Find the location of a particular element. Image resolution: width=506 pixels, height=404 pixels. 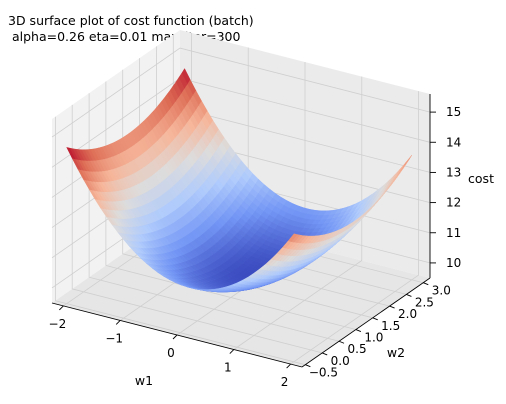

z-tick-label: 15 is located at coordinates (453, 112).